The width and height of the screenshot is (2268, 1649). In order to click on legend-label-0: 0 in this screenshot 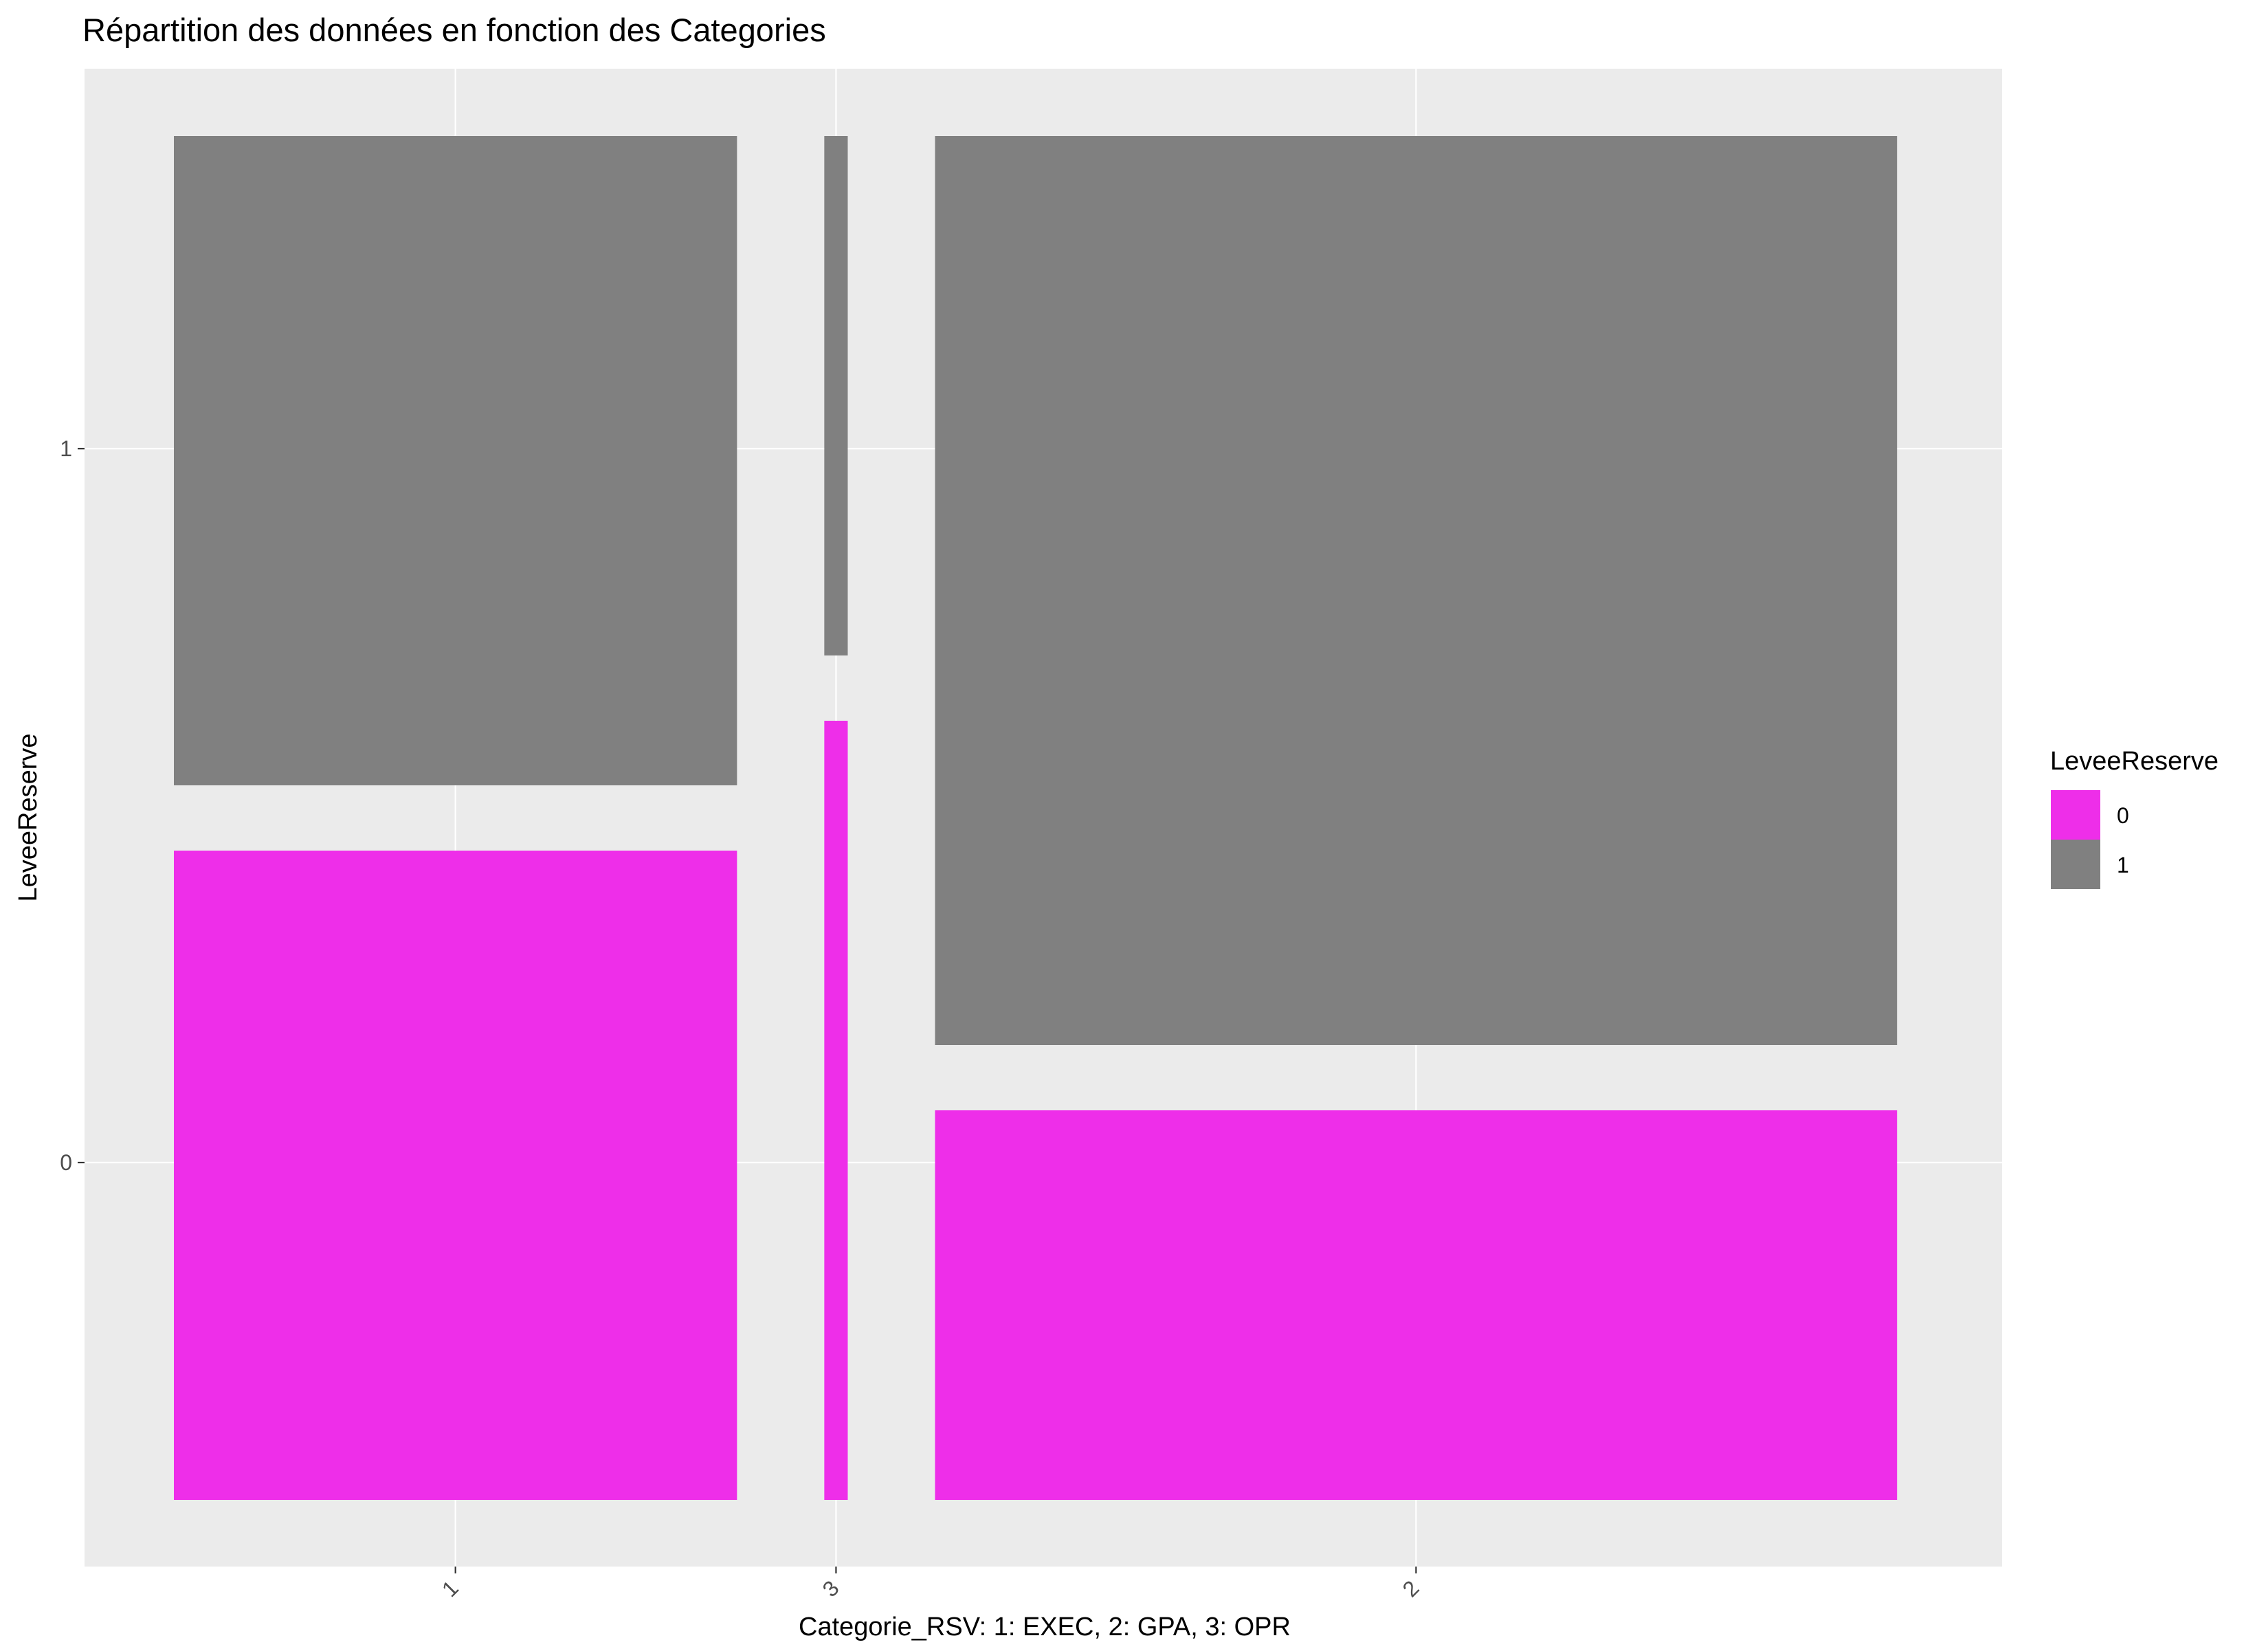, I will do `click(2123, 815)`.